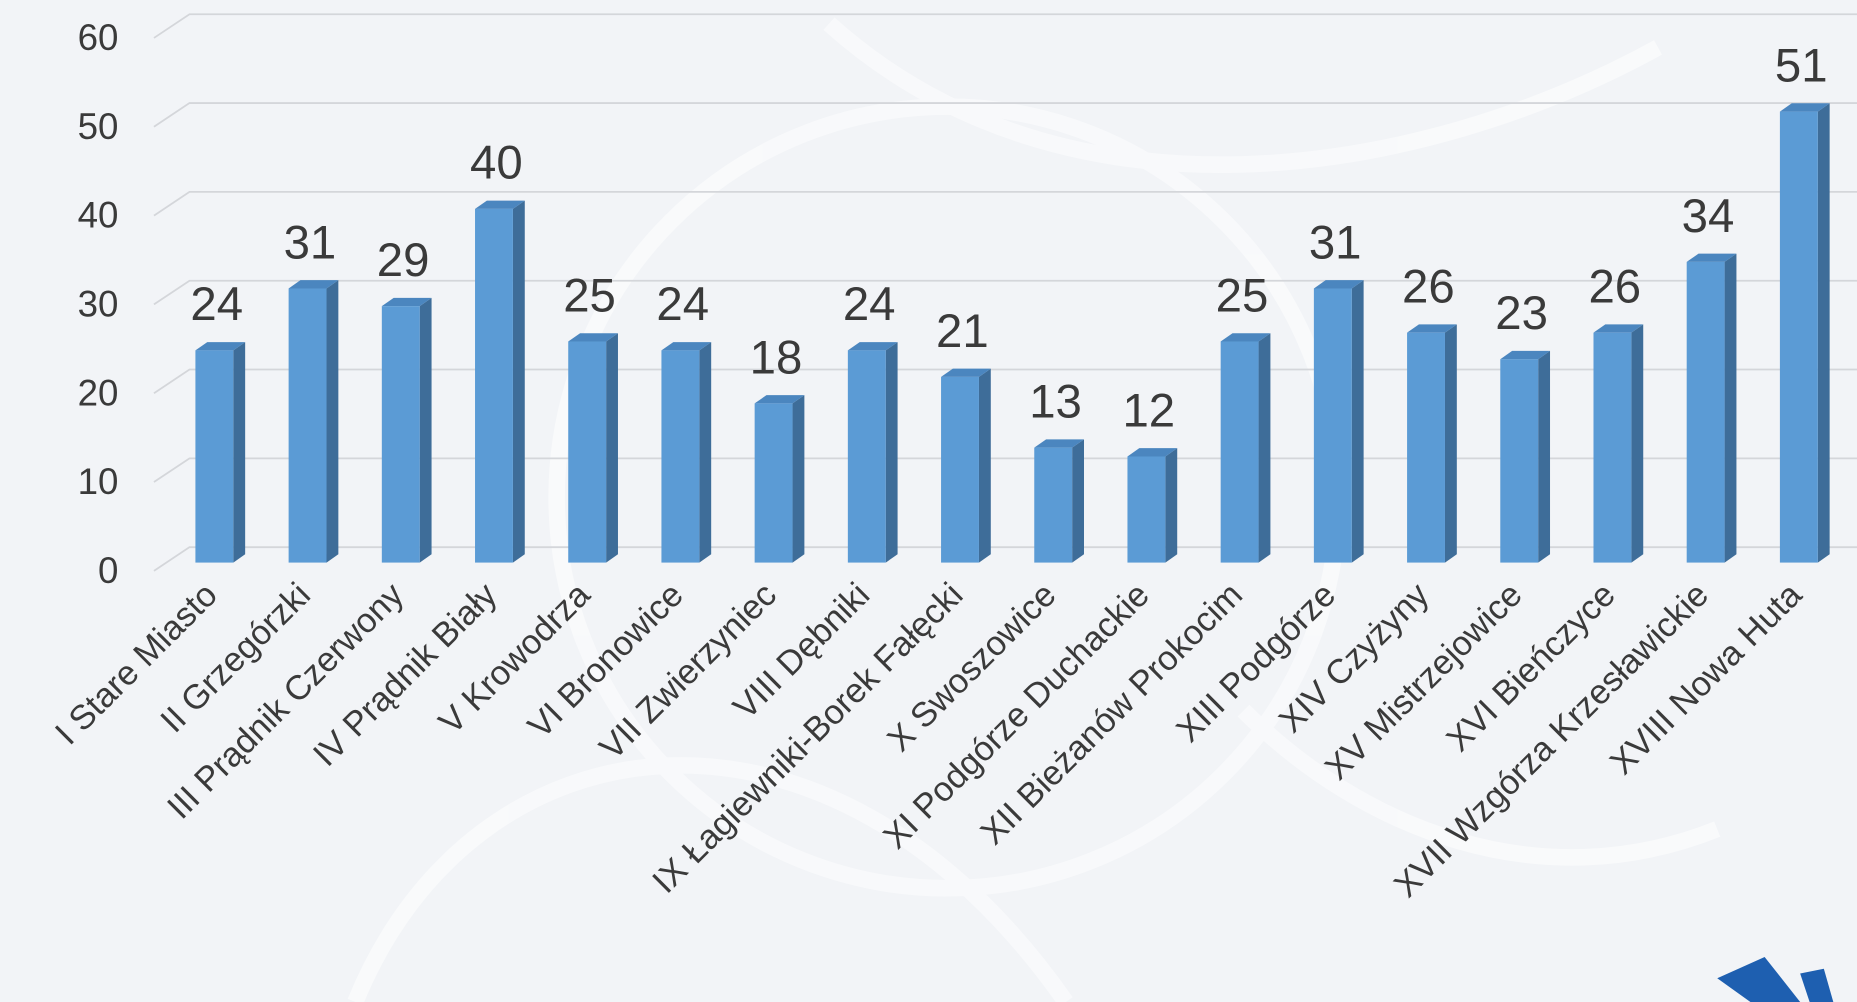 This screenshot has height=1002, width=1857. Describe the element at coordinates (962, 331) in the screenshot. I see `value-label: 21` at that location.